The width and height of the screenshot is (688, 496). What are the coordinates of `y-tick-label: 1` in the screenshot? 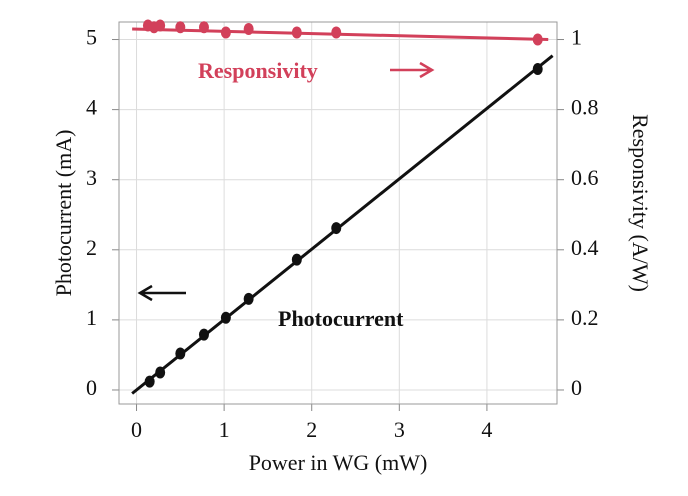 It's located at (91, 317).